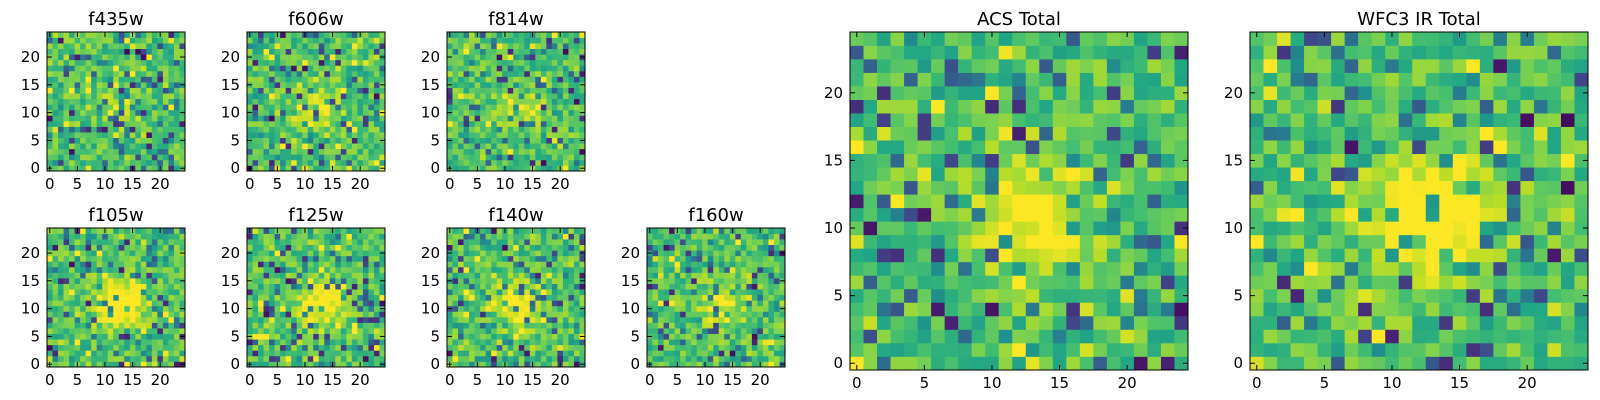 Image resolution: width=1600 pixels, height=400 pixels. Describe the element at coordinates (435, 140) in the screenshot. I see `y-tick-label: 5` at that location.